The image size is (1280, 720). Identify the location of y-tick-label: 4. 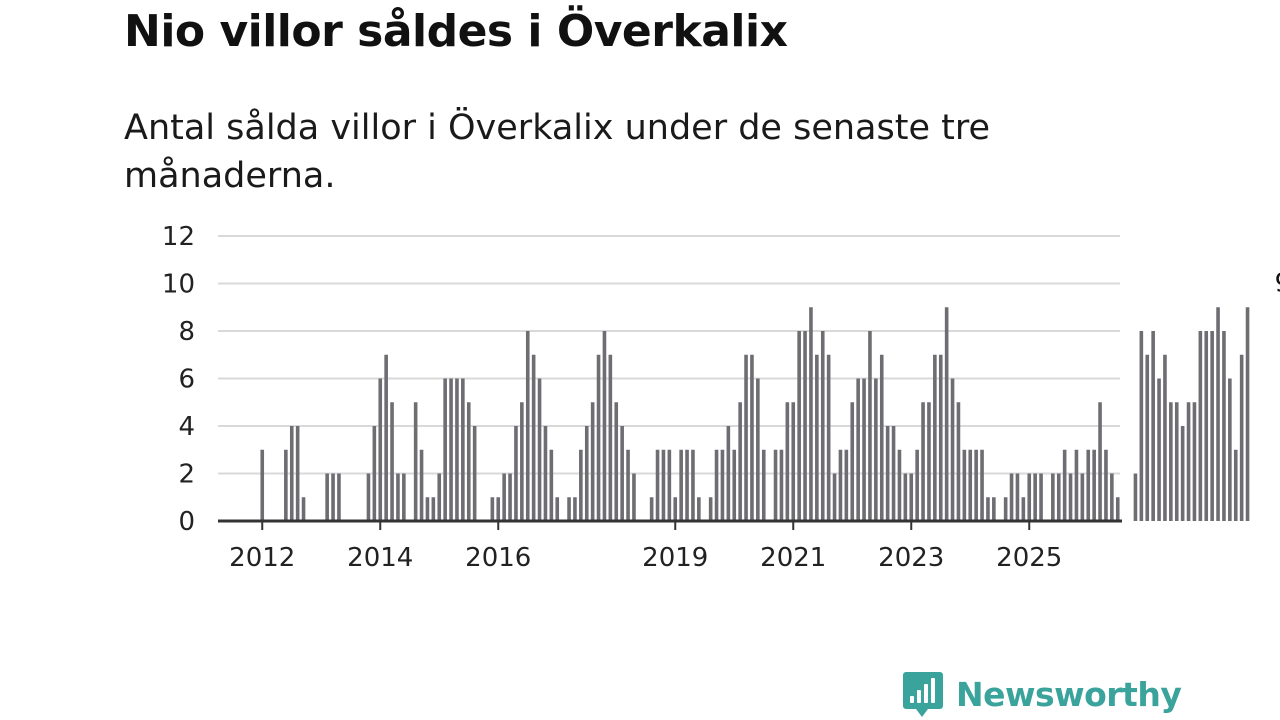
(186, 427).